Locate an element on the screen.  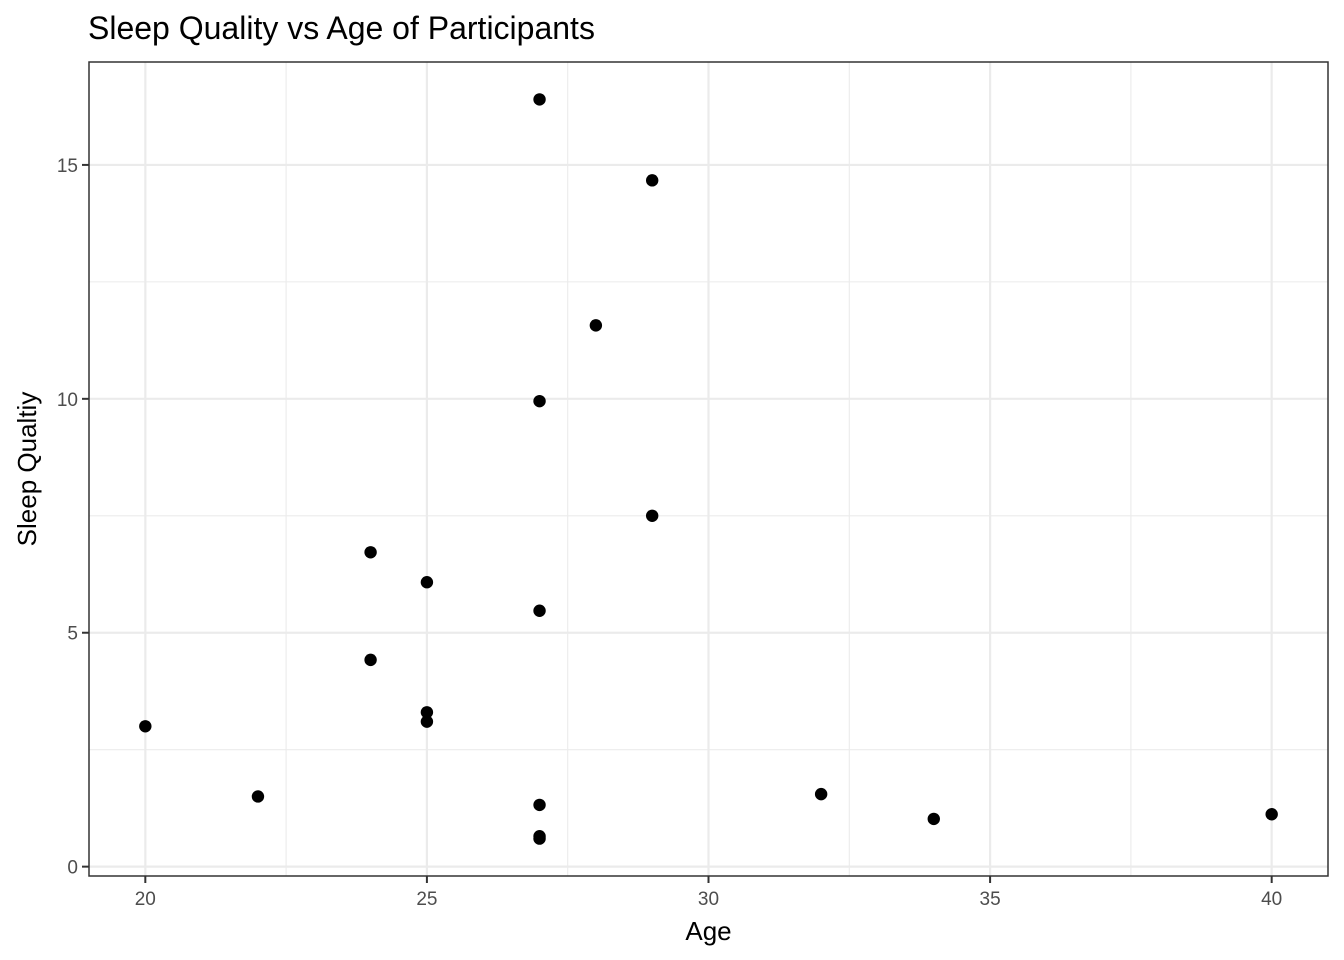
y-tick-label: 5 is located at coordinates (72, 634).